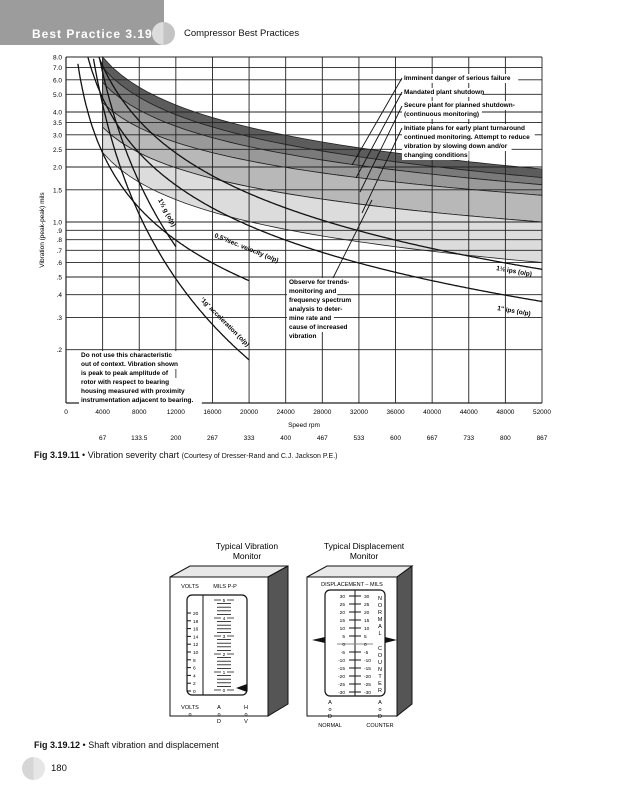  Describe the element at coordinates (175, 438) in the screenshot. I see `x-secondary-tick-label: 200` at that location.